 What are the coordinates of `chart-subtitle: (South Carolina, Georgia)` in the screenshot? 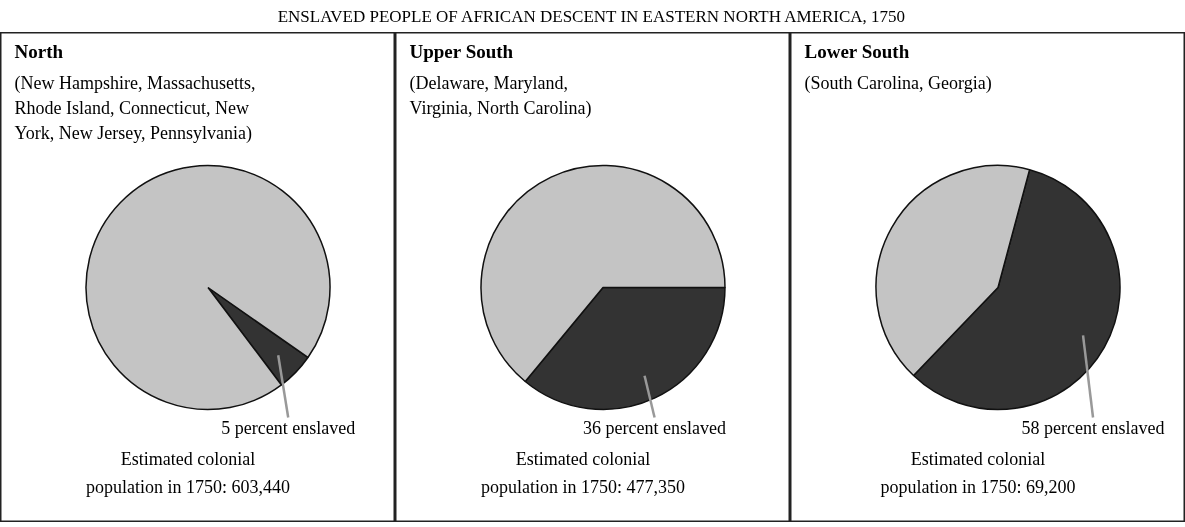 It's located at (898, 83).